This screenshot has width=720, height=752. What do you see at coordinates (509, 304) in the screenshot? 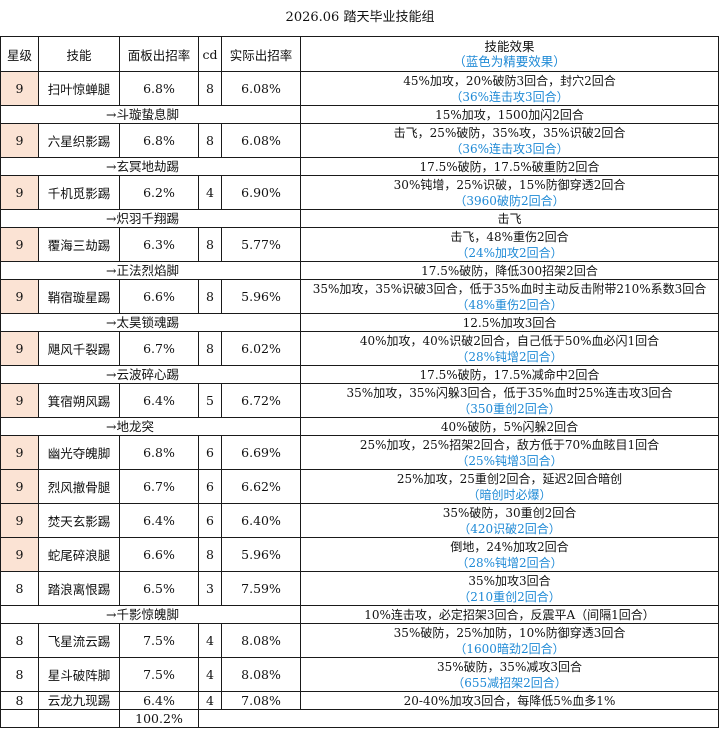
I see `effect-key-text: （48%重伤2回合）` at bounding box center [509, 304].